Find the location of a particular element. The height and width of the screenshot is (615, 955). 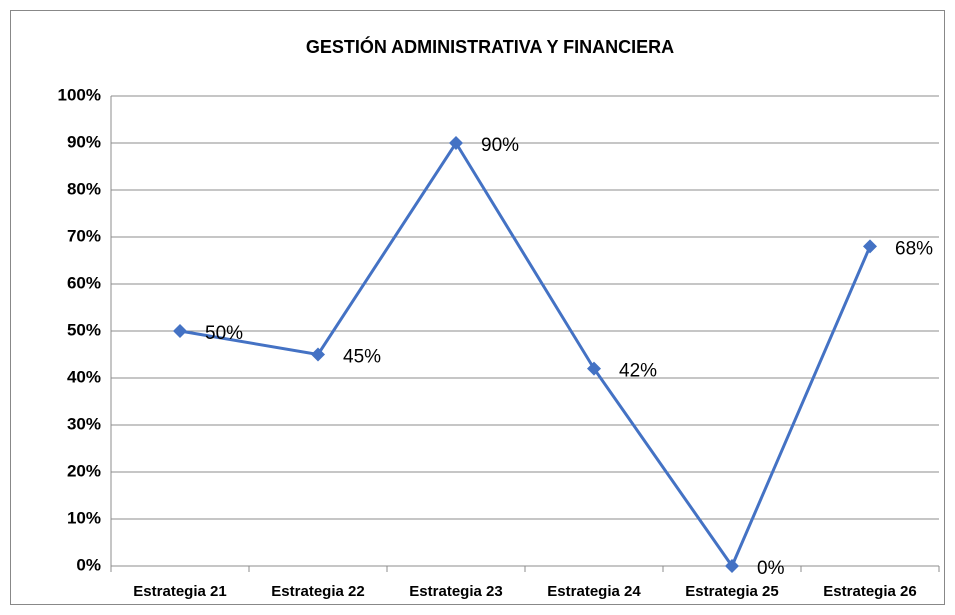

data-label: 90% is located at coordinates (500, 145).